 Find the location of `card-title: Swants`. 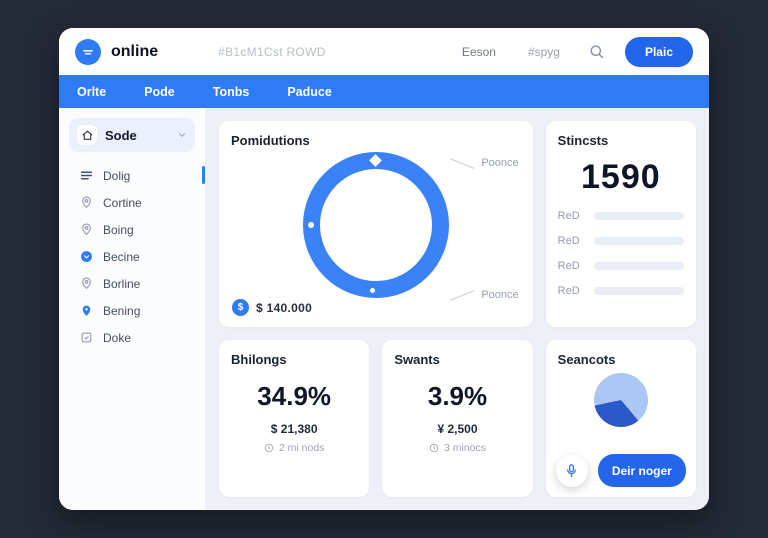

card-title: Swants is located at coordinates (417, 359).